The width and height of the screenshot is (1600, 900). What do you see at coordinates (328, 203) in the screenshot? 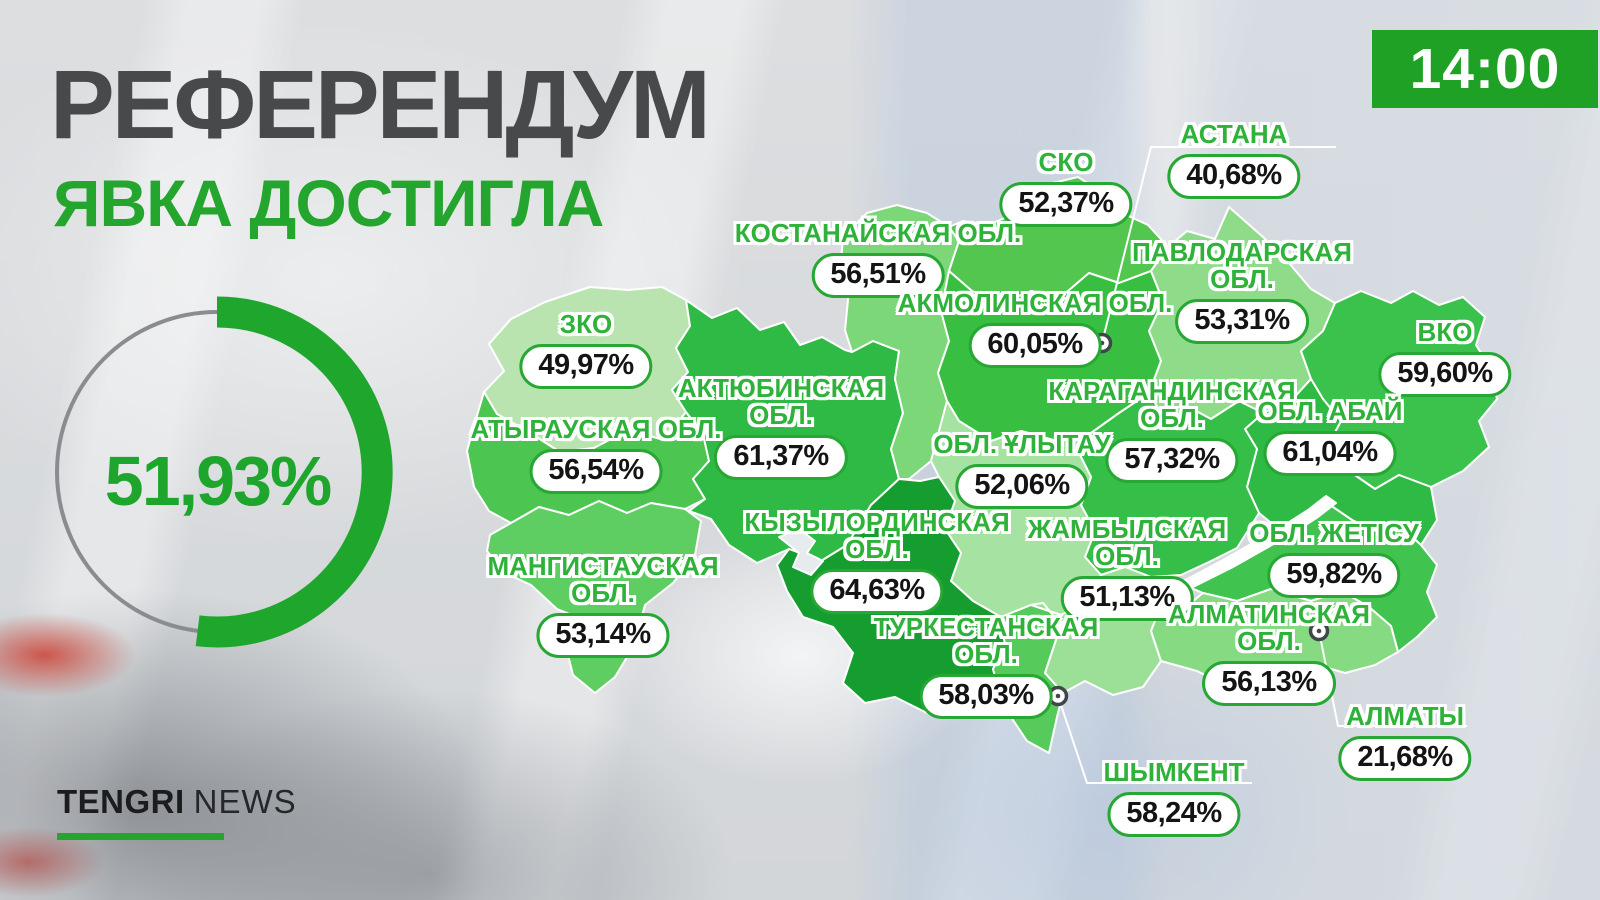
I see `page-subtitle: ЯВКА ДОСТИГЛА` at bounding box center [328, 203].